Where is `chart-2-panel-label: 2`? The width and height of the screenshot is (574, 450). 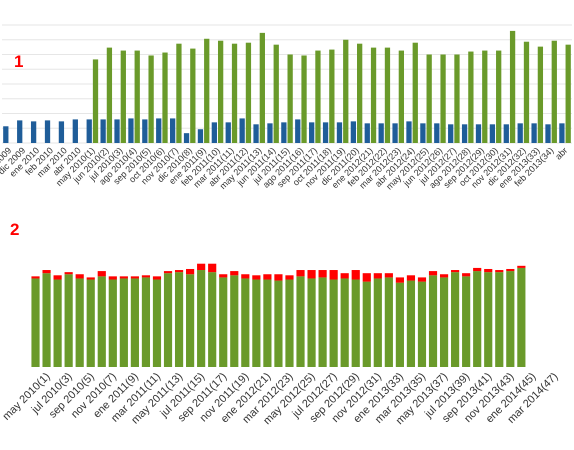 chart-2-panel-label: 2 is located at coordinates (14, 229).